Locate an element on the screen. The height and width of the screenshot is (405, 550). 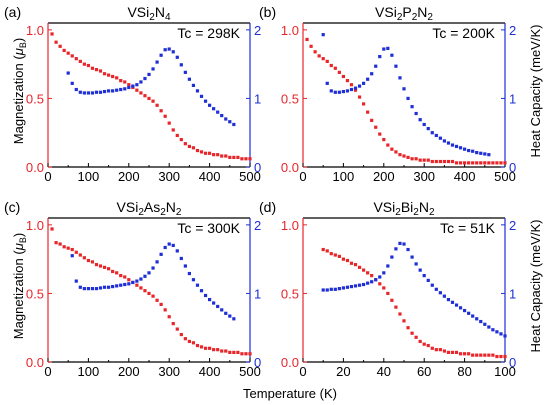
title-text: VSi is located at coordinates (386, 12).